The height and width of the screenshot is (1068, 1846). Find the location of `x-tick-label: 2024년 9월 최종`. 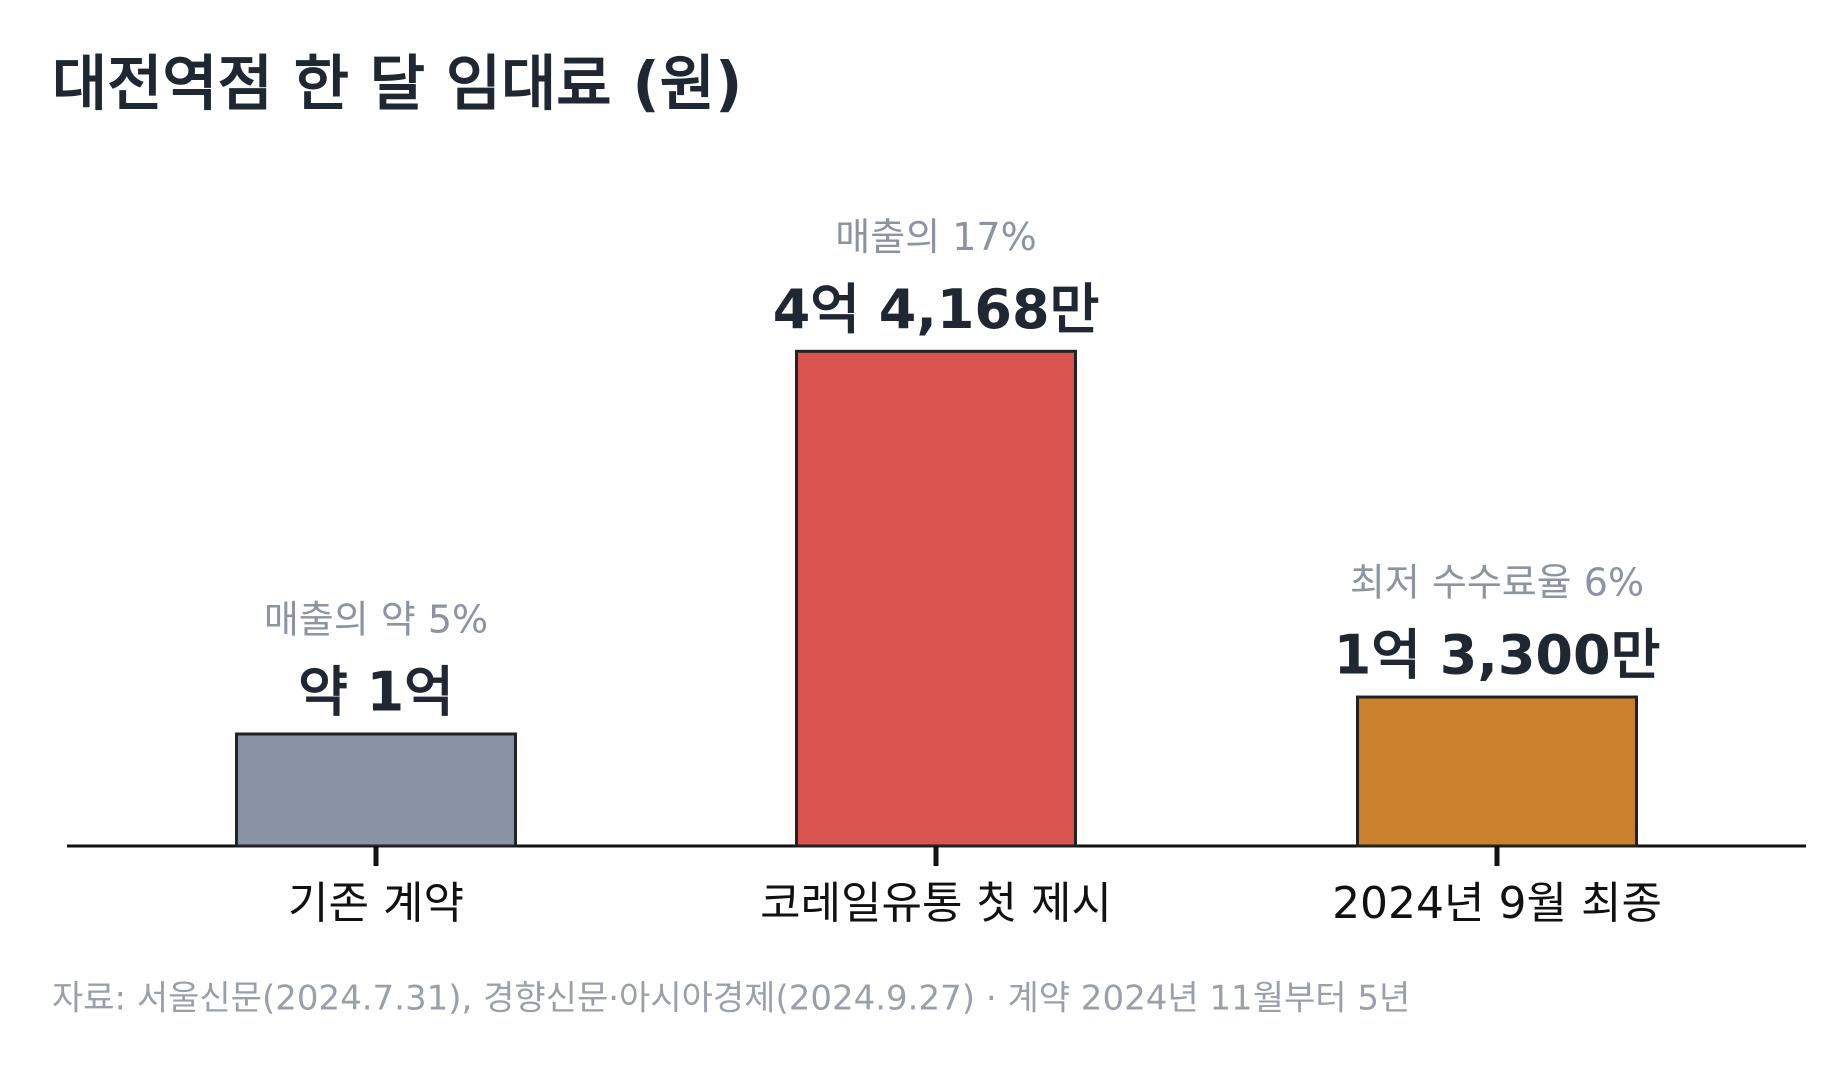

x-tick-label: 2024년 9월 최종 is located at coordinates (1497, 903).